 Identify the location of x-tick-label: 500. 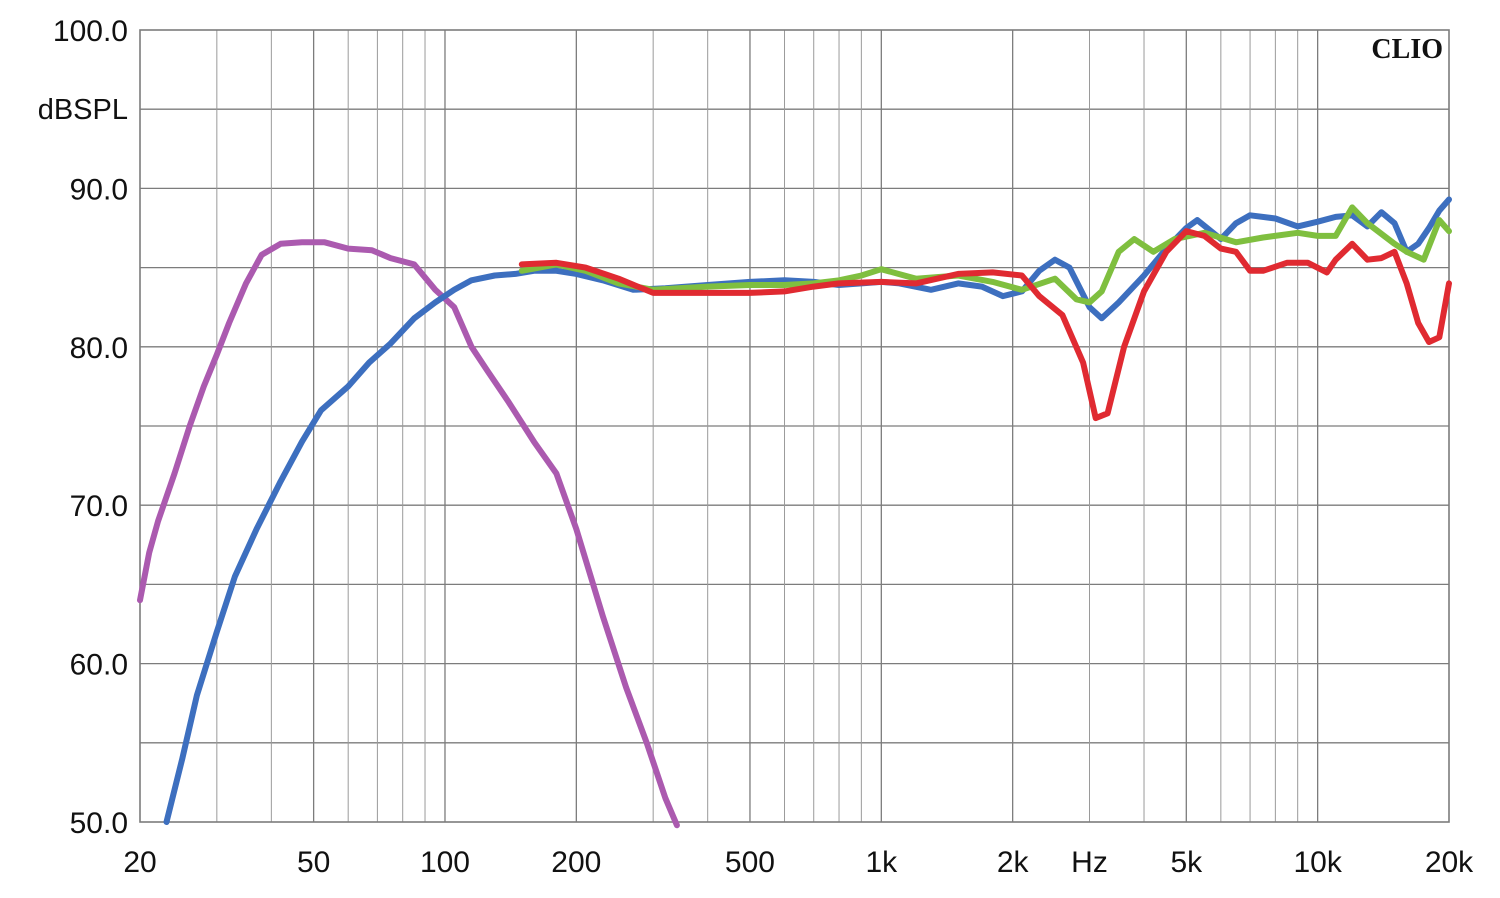
(750, 862).